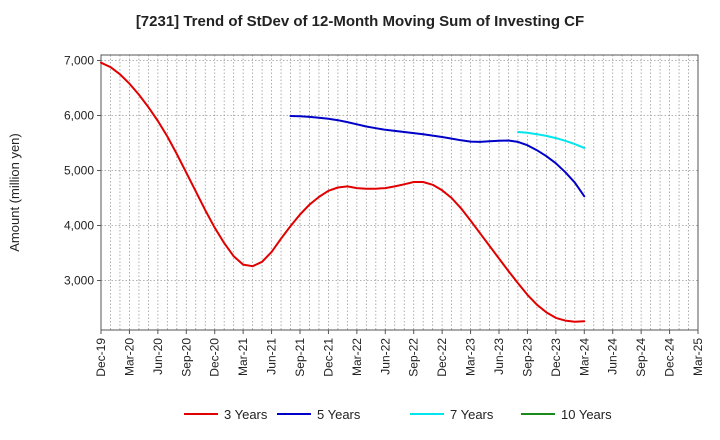 This screenshot has width=720, height=440. Describe the element at coordinates (471, 357) in the screenshot. I see `x-tick-label: Mar-23` at that location.